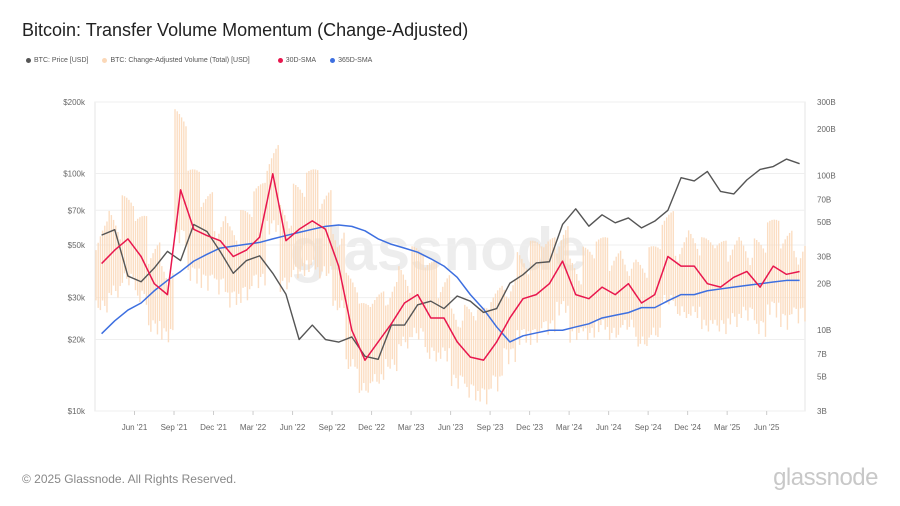  What do you see at coordinates (826, 102) in the screenshot?
I see `y-right-tick-label: 300B` at bounding box center [826, 102].